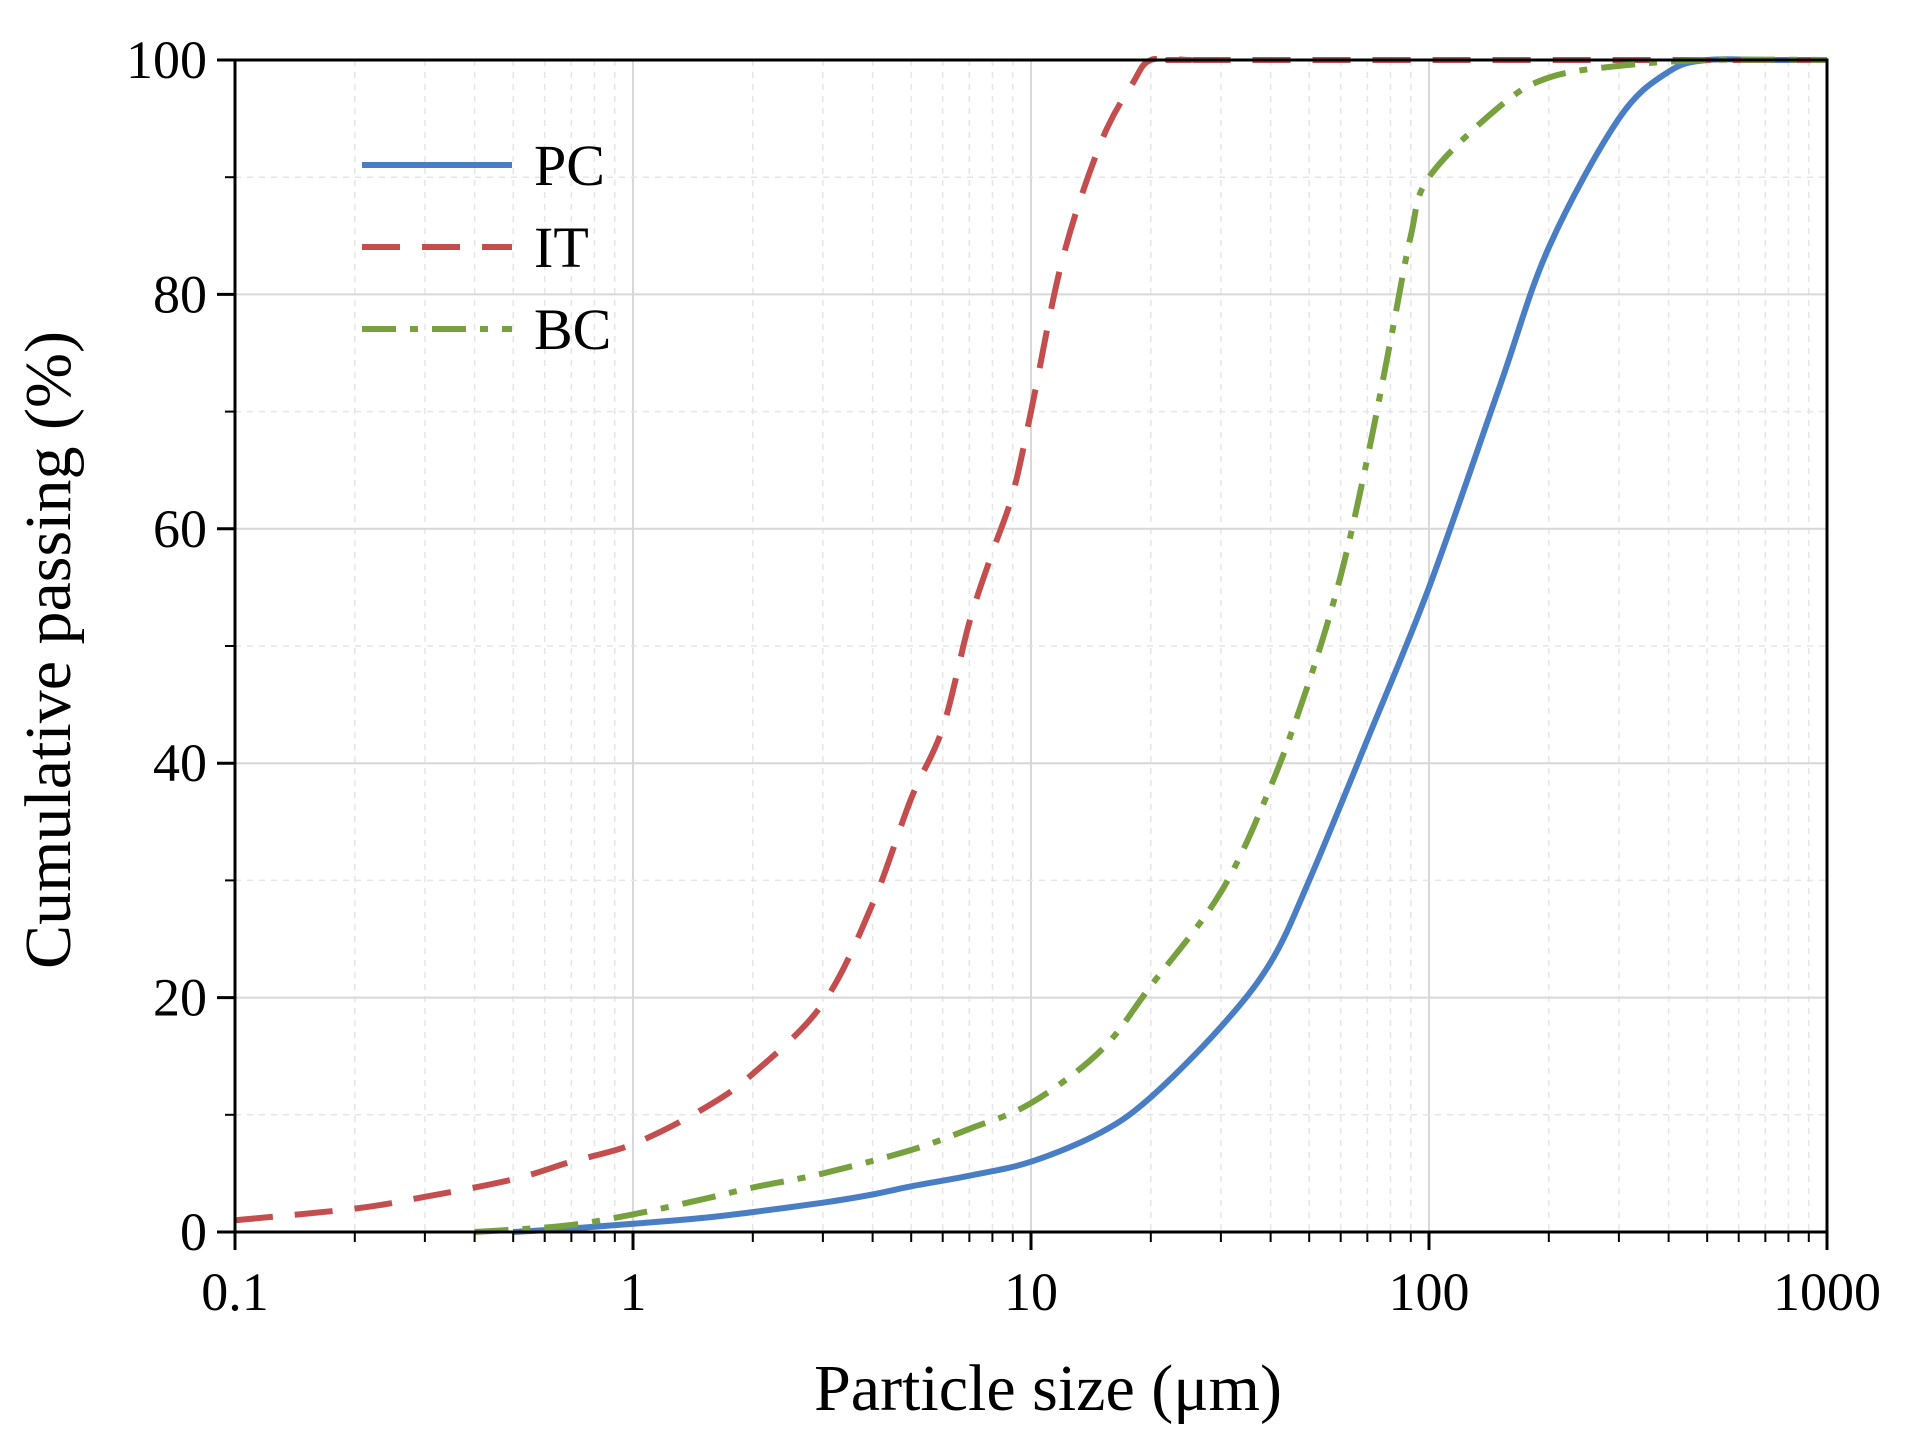  Describe the element at coordinates (633, 1292) in the screenshot. I see `x-tick-label: 1` at that location.